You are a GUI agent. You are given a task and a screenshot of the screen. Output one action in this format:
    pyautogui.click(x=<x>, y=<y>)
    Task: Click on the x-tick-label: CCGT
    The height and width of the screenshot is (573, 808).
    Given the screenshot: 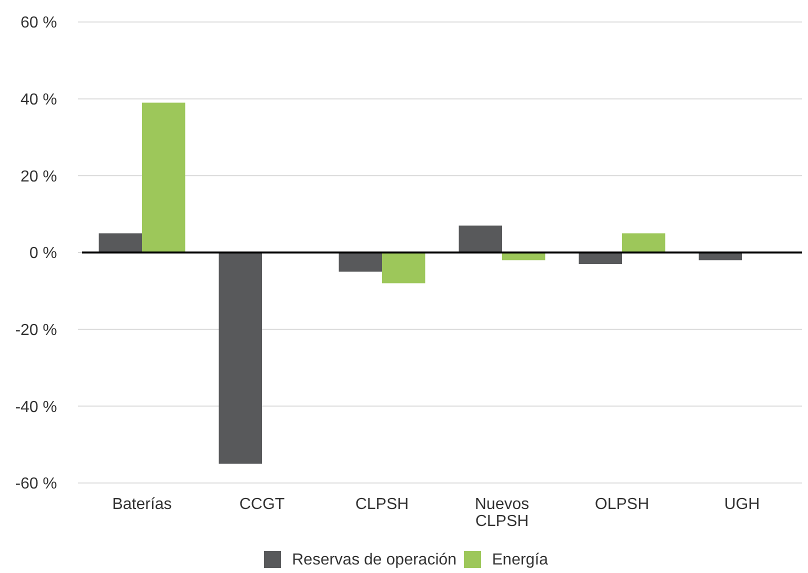 What is the action you would take?
    pyautogui.click(x=262, y=504)
    